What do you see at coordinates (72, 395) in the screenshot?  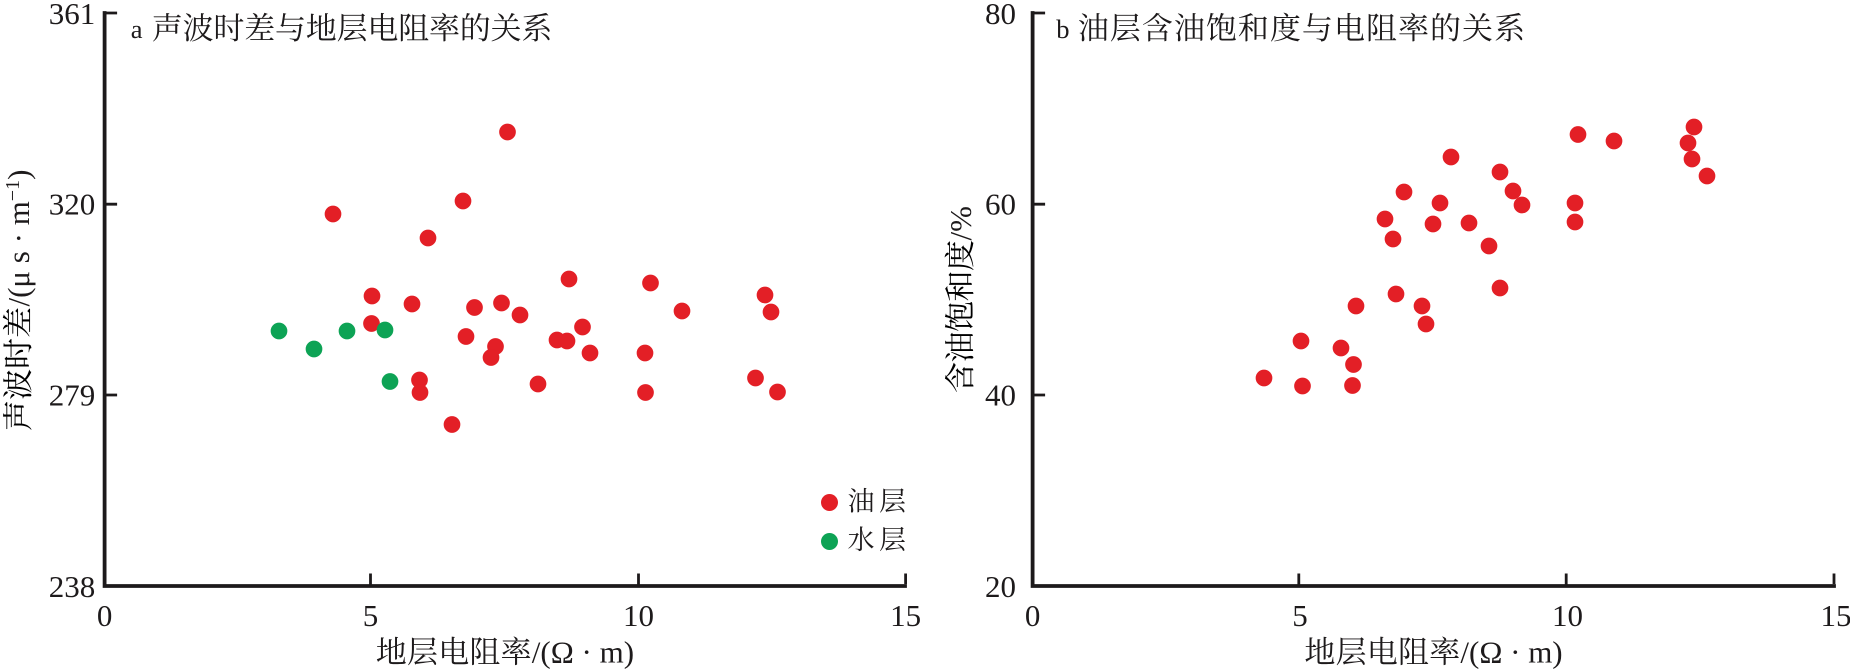 I see `svg-text: 279` at bounding box center [72, 395].